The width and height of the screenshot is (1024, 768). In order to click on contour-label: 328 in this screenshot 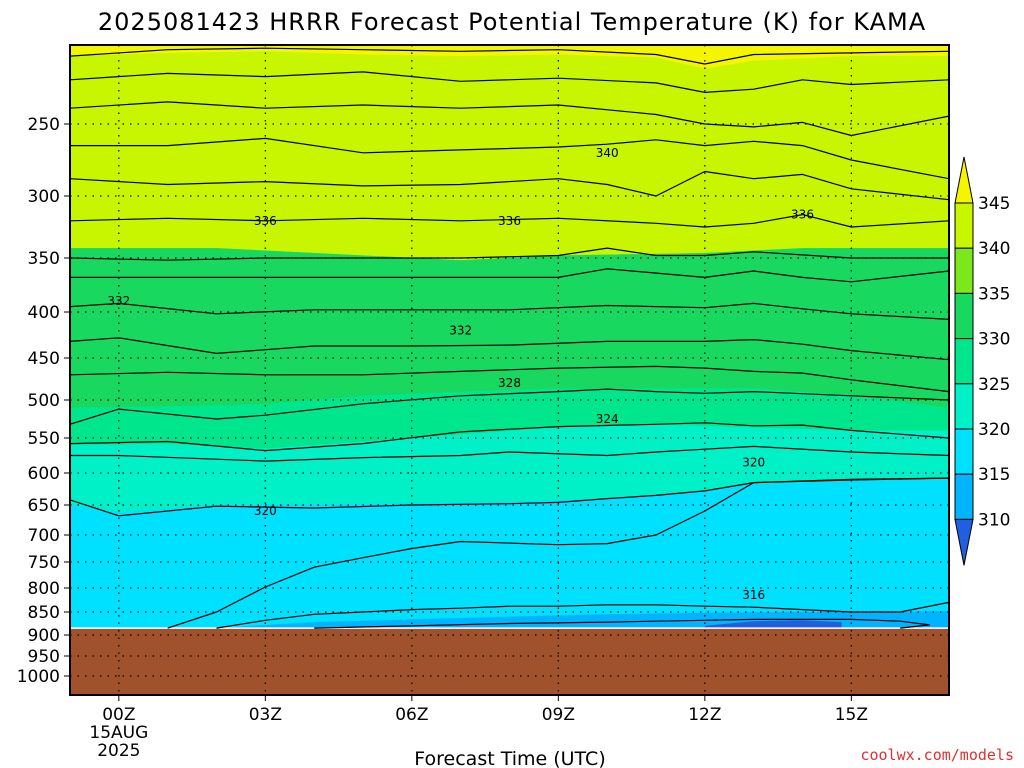, I will do `click(509, 383)`.